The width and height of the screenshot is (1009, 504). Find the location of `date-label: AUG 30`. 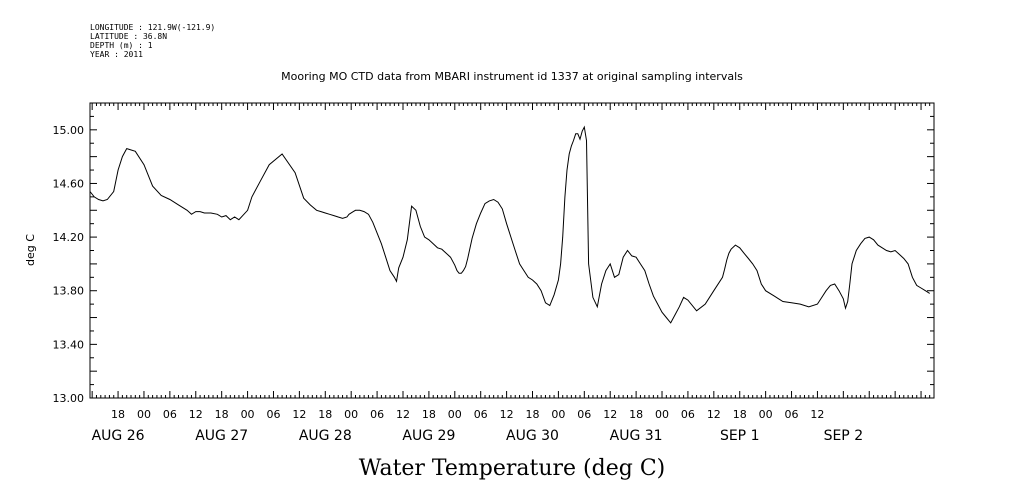

date-label: AUG 30 is located at coordinates (532, 436).